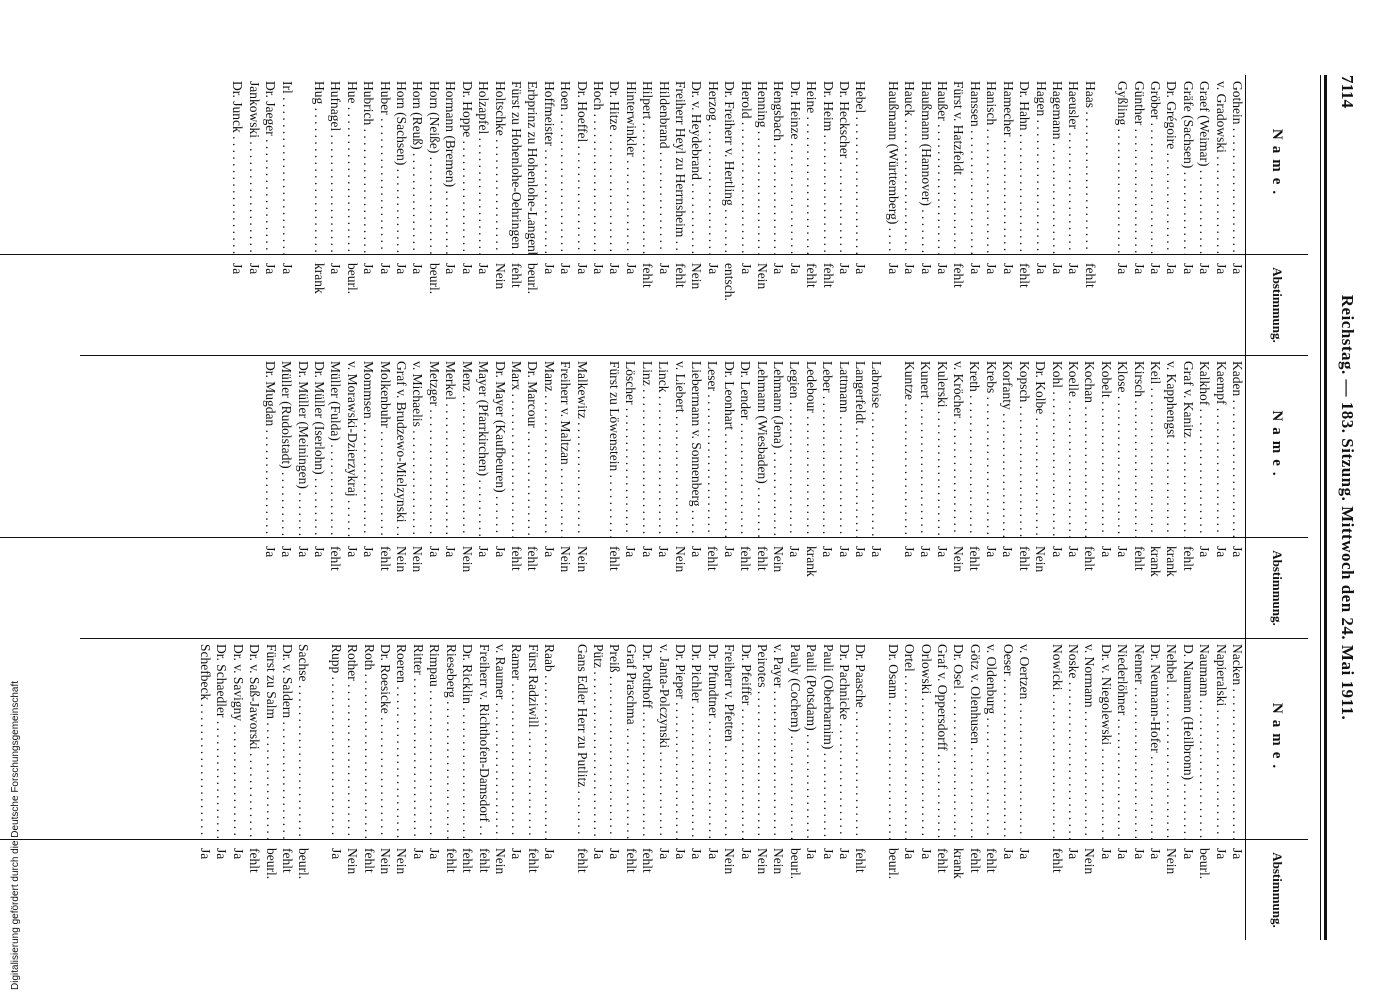 This screenshot has width=1383, height=1000. I want to click on member-row: v. Oldenburg fehlt, so click(991, 789).